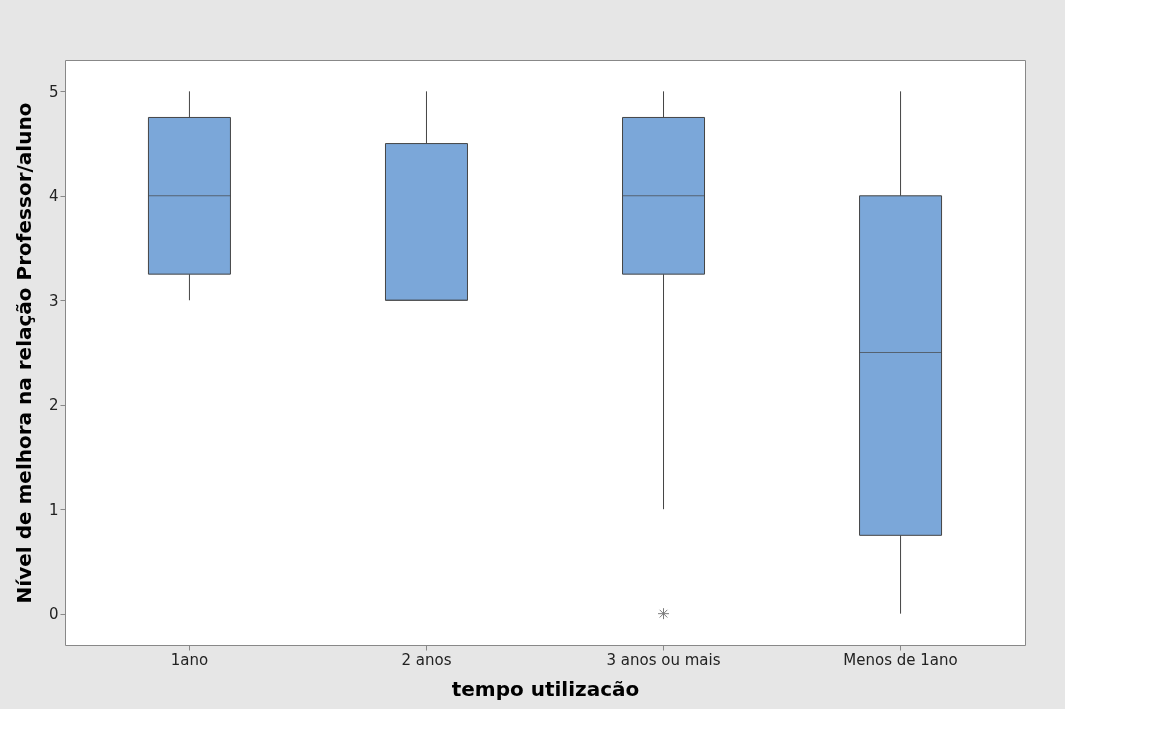 The width and height of the screenshot is (1149, 749). Describe the element at coordinates (53, 196) in the screenshot. I see `y-tick-label: 4` at that location.